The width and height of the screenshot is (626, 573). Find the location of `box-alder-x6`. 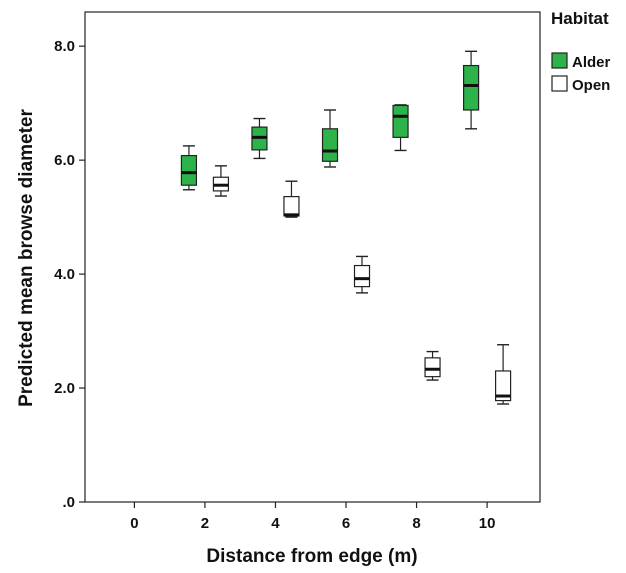

box-alder-x6 is located at coordinates (330, 138).